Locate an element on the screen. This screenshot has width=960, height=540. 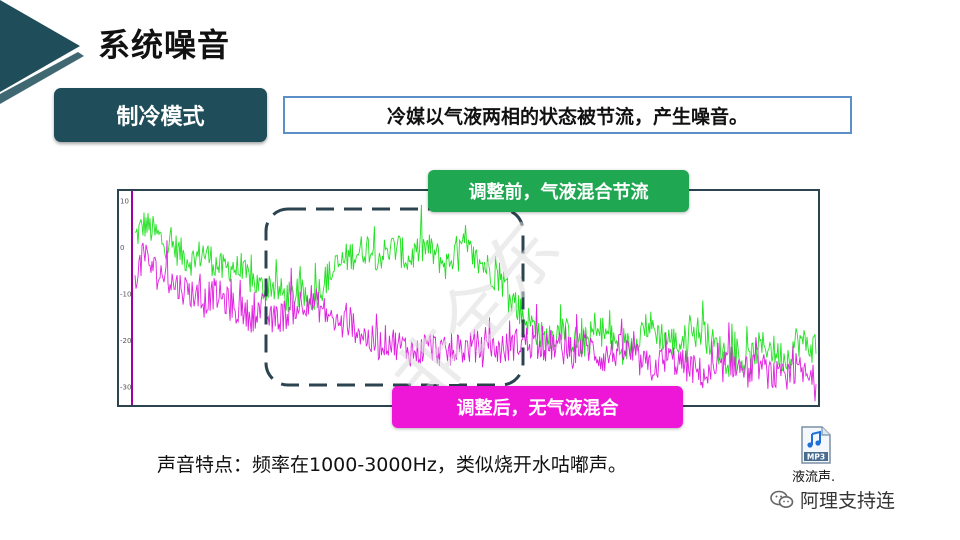
page-title: 系统噪音 is located at coordinates (164, 45).